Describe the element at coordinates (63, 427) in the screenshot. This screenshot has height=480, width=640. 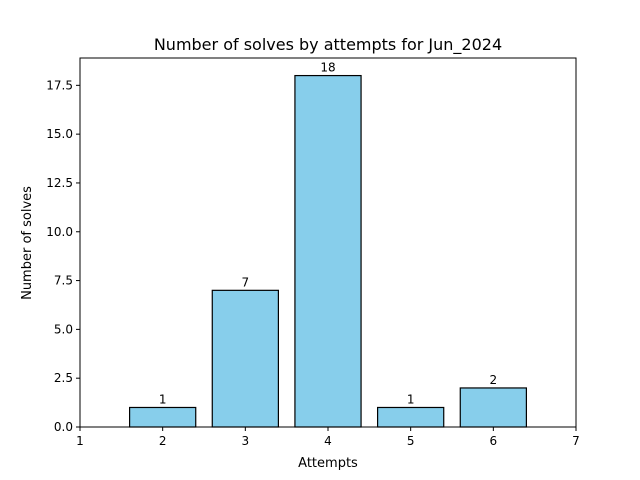
I see `y-tick-label: 0.0` at that location.